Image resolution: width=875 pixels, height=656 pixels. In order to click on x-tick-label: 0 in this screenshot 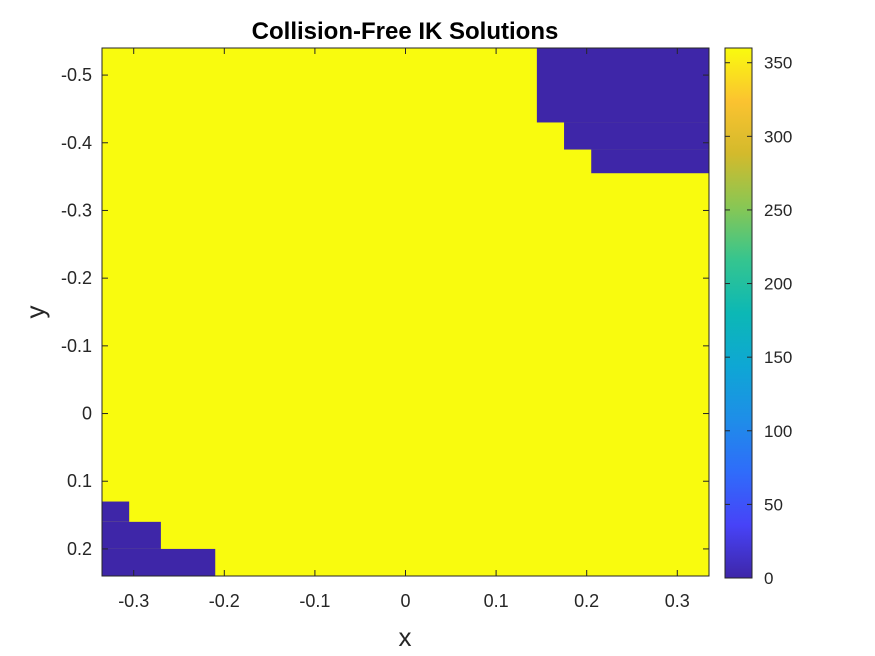, I will do `click(405, 601)`.